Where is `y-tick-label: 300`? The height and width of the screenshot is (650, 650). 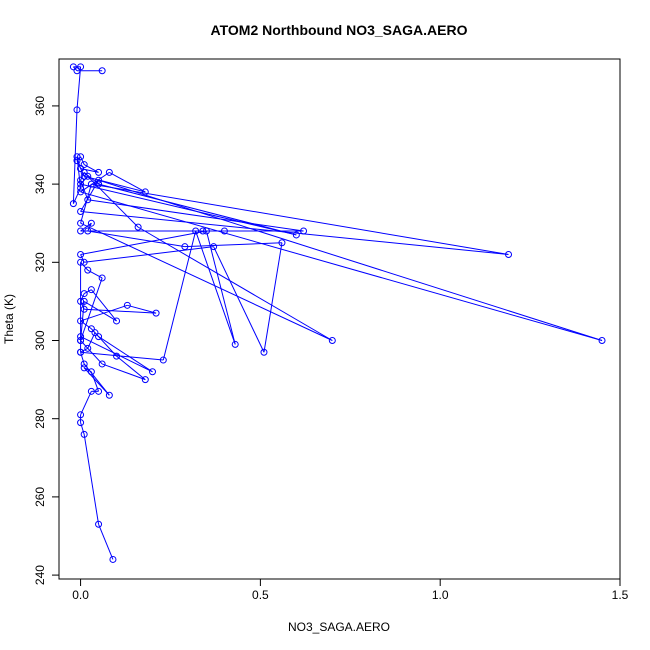
y-tick-label: 300 is located at coordinates (40, 340).